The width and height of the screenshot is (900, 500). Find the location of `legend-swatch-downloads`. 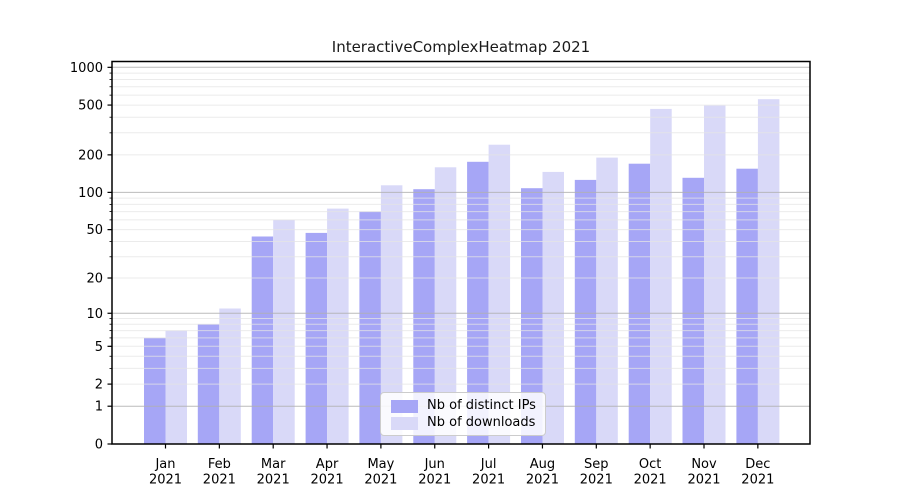

legend-swatch-downloads is located at coordinates (404, 423).